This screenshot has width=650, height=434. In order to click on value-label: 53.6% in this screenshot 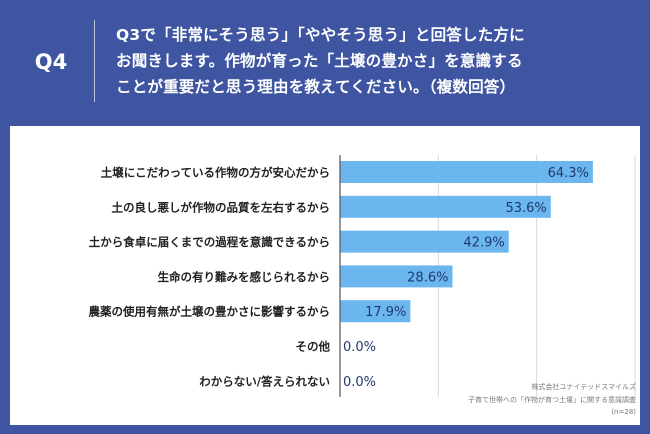, I will do `click(525, 208)`.